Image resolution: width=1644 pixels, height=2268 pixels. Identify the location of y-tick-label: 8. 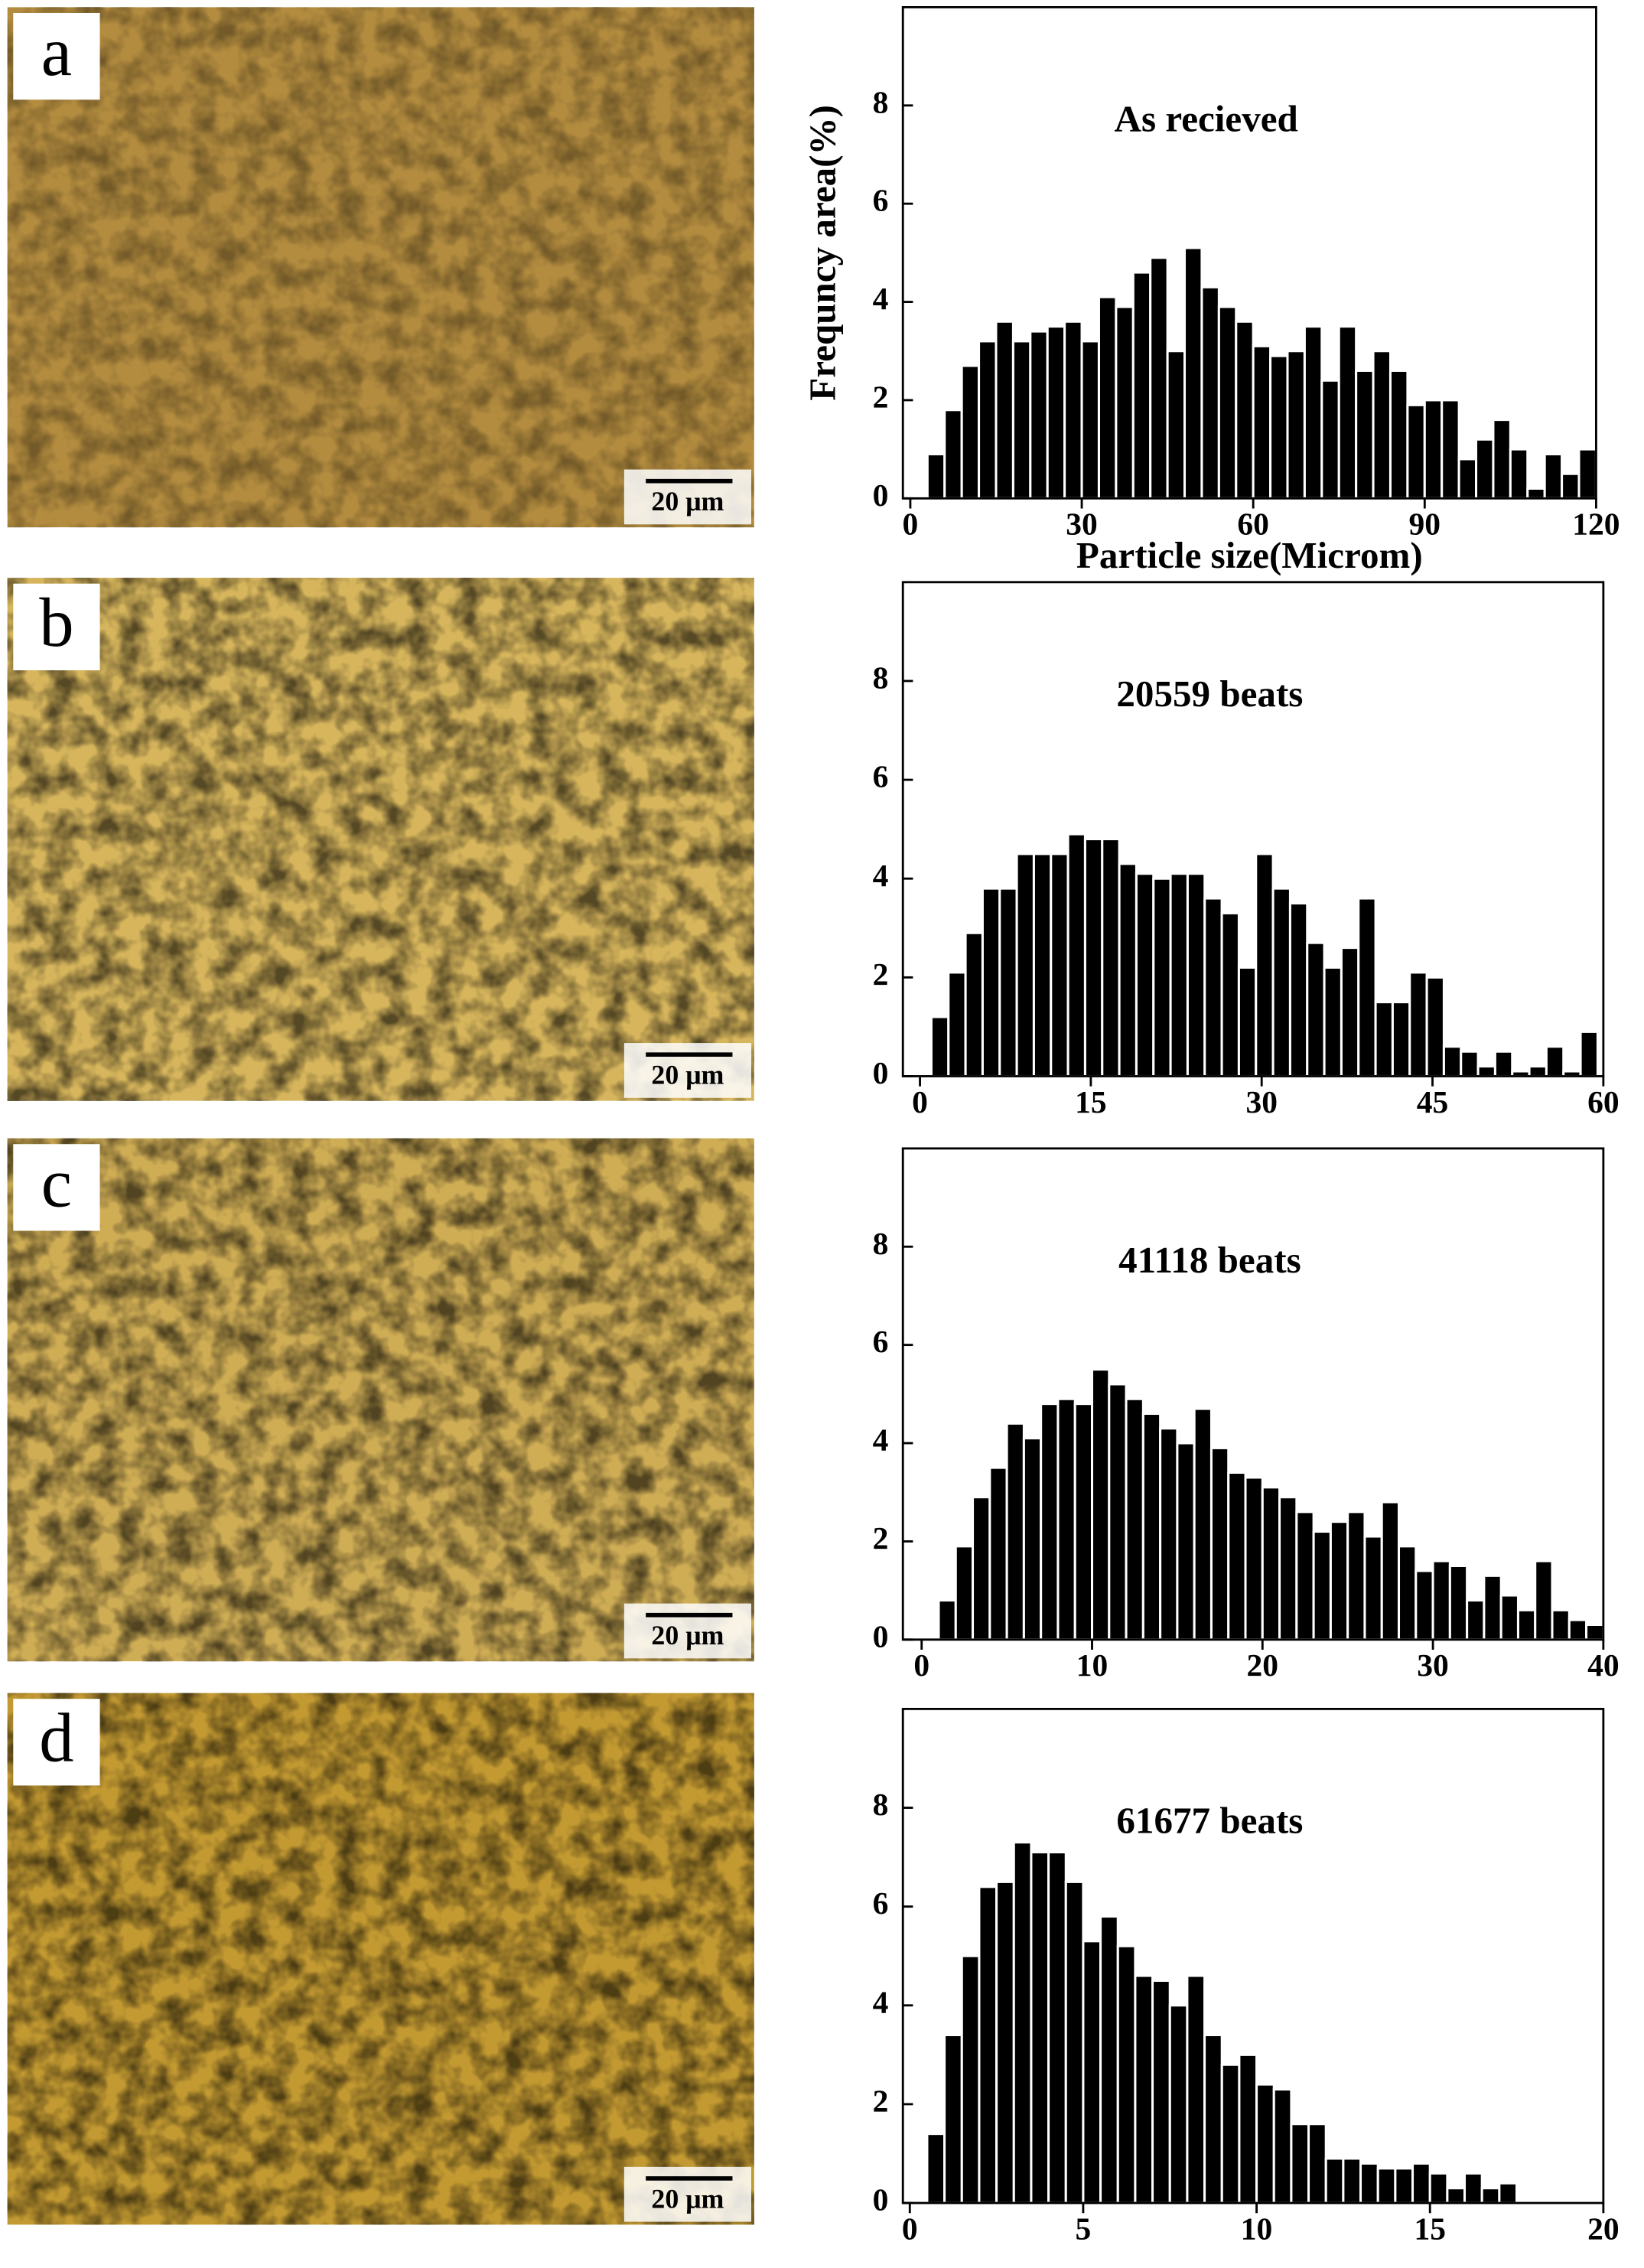
(881, 101).